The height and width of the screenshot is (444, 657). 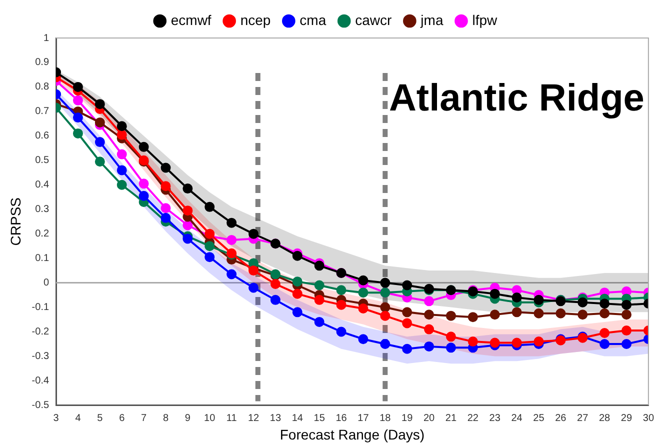 What do you see at coordinates (485, 20) in the screenshot?
I see `legend-label: lfpw` at bounding box center [485, 20].